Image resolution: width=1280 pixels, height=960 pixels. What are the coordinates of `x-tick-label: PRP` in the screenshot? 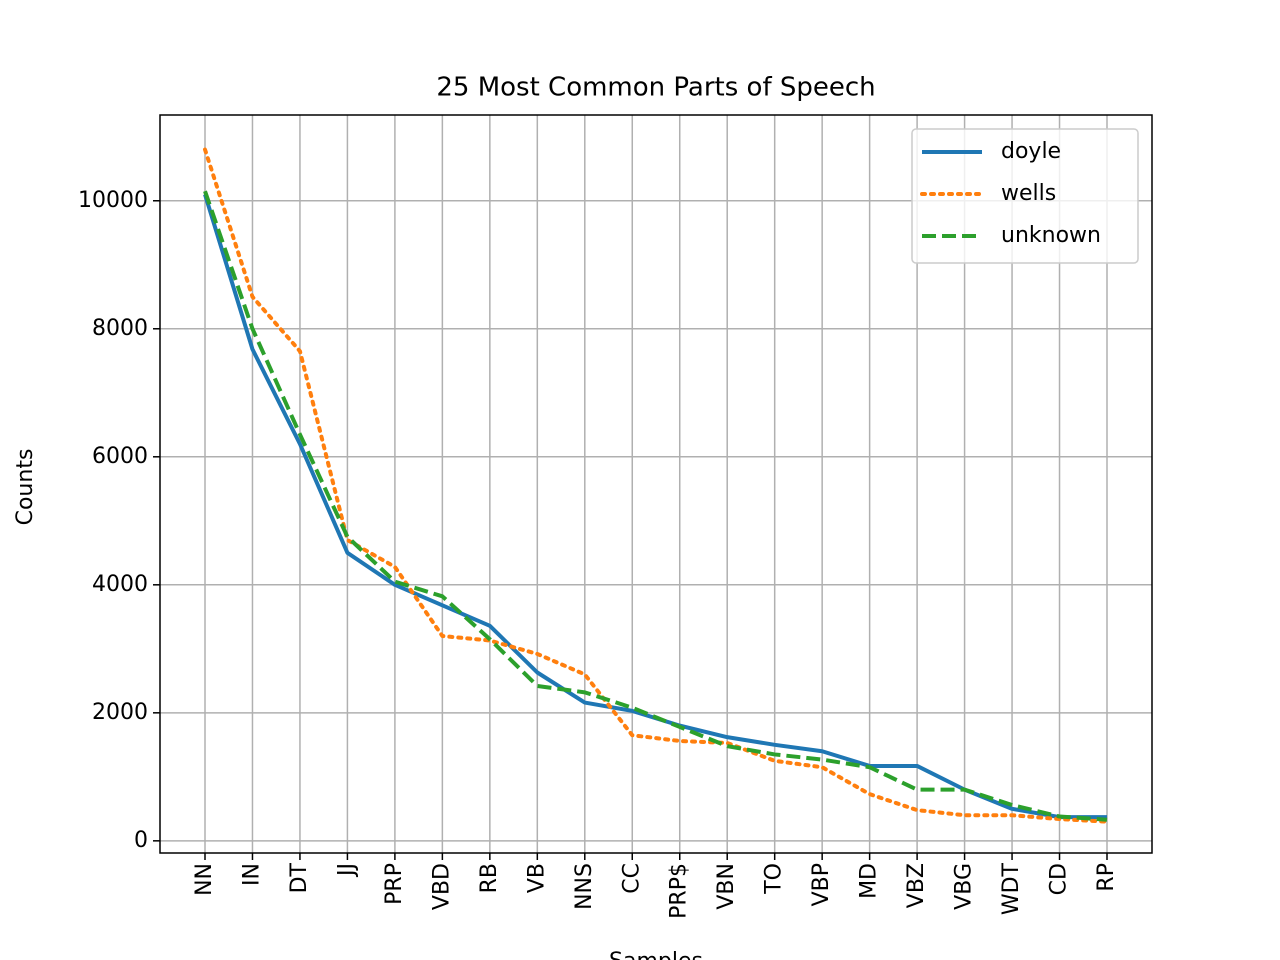 It's located at (394, 884).